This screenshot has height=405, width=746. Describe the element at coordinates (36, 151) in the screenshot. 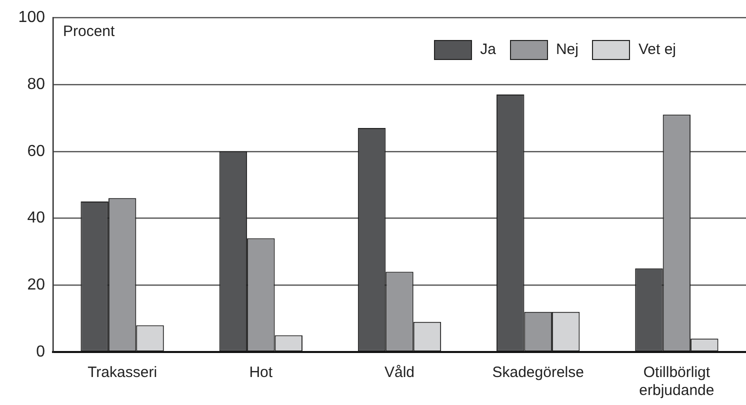

I see `y-tick-label: 60` at that location.